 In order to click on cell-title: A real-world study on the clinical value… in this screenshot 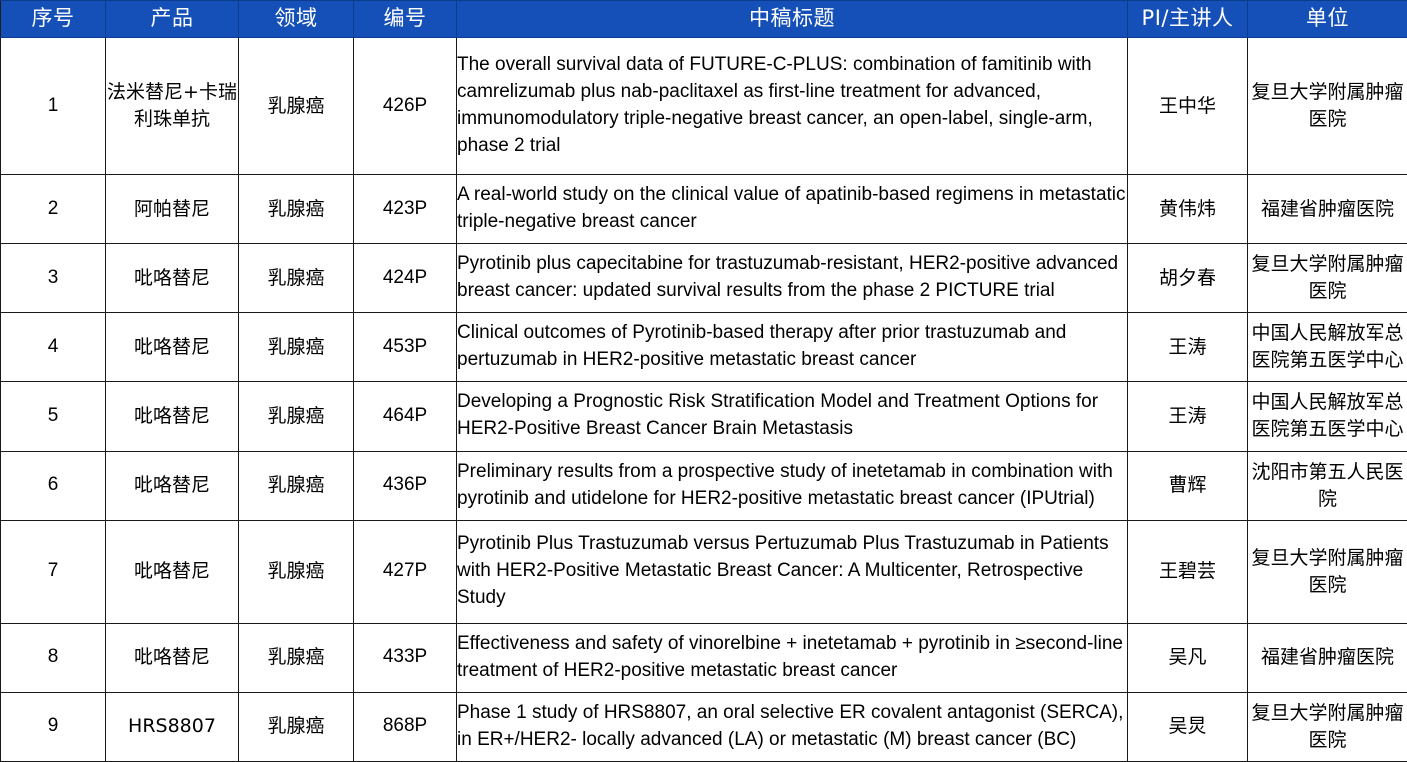, I will do `click(792, 209)`.